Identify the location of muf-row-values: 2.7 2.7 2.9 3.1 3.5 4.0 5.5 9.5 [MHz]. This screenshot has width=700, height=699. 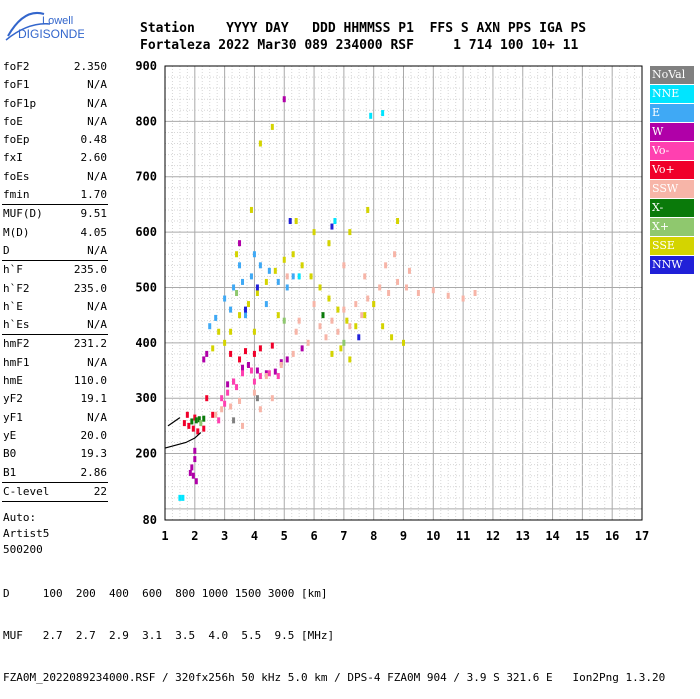
(188, 635).